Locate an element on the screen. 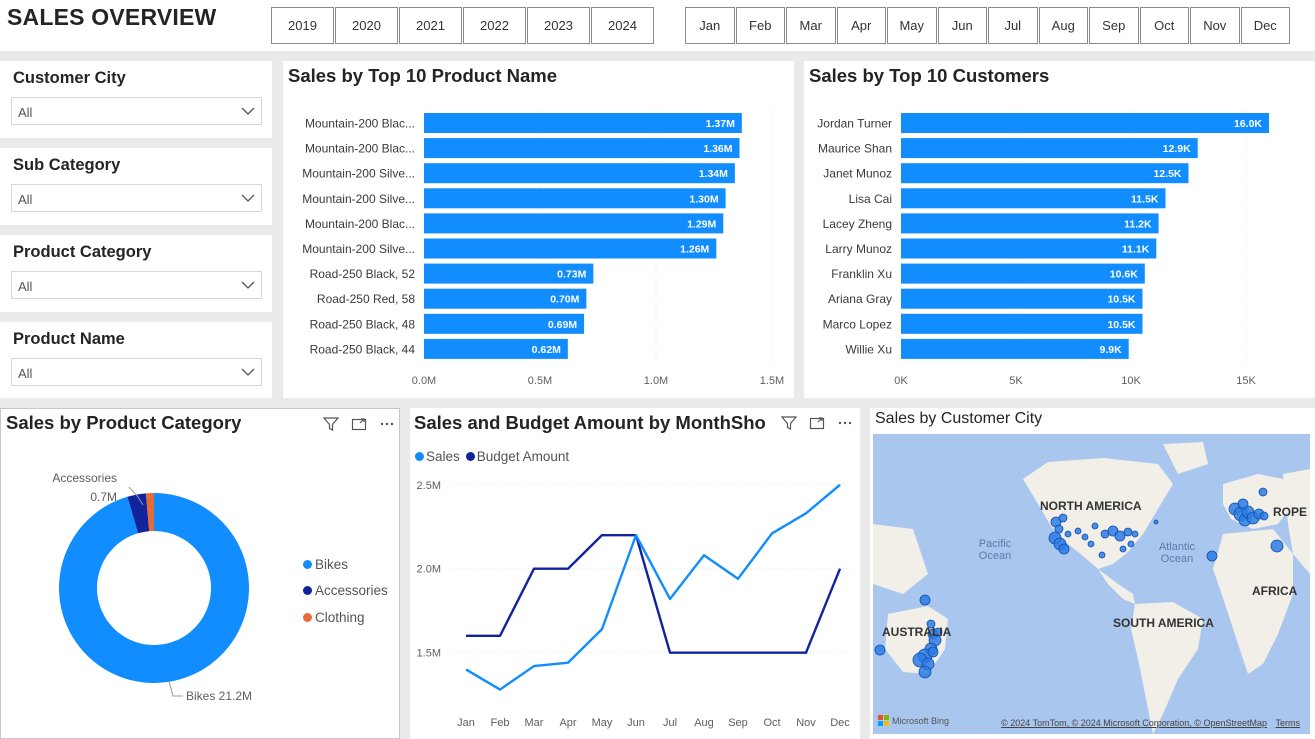  month-button-may: May is located at coordinates (912, 25).